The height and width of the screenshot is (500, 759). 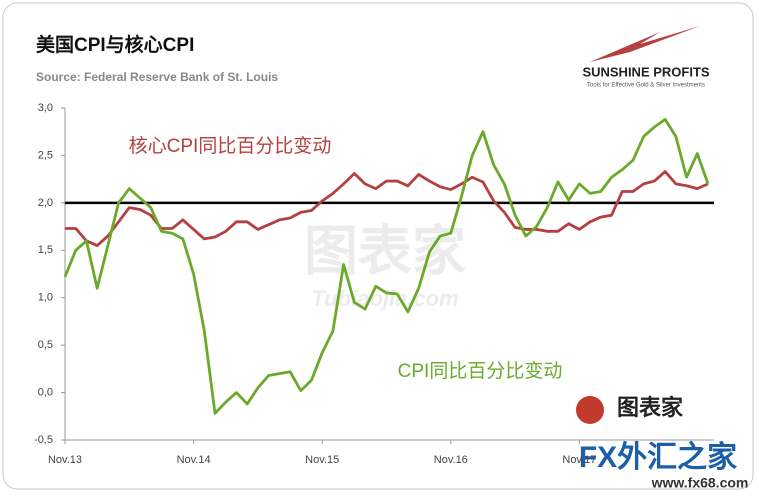 I want to click on x-tick-label: Nov.17, so click(x=579, y=460).